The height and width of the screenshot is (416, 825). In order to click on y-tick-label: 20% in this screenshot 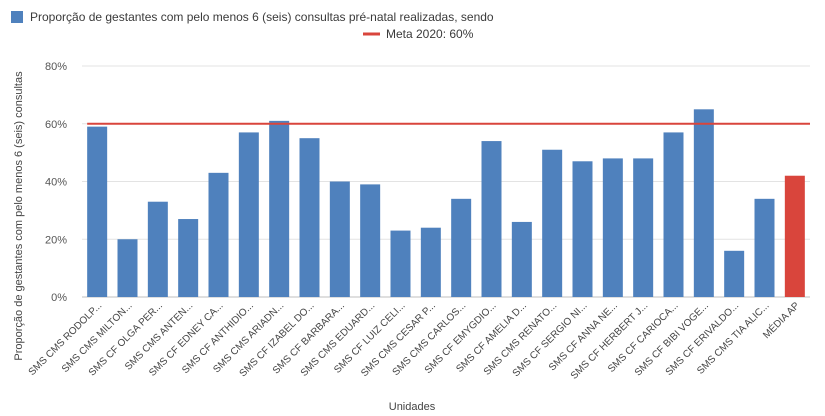, I will do `click(56, 240)`.